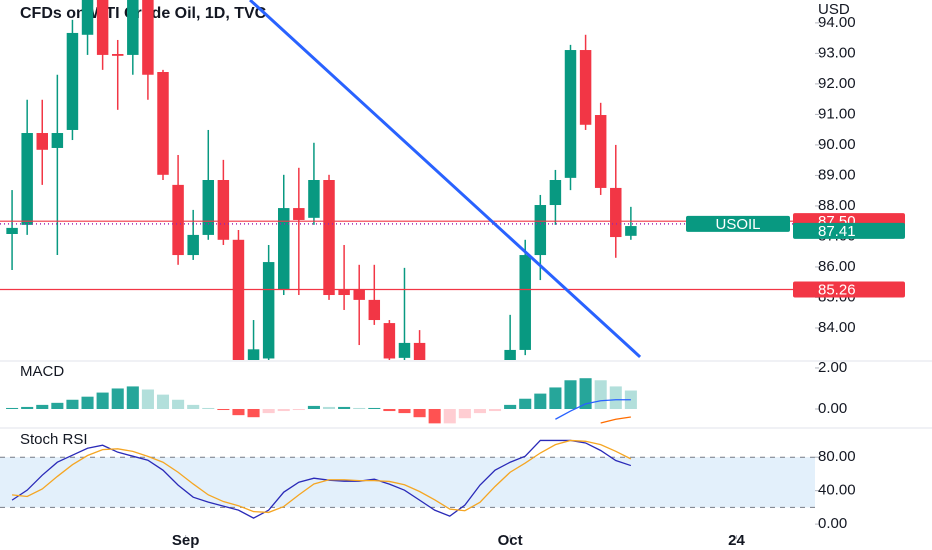  What do you see at coordinates (837, 52) in the screenshot?
I see `y-tick-label: 93.00` at bounding box center [837, 52].